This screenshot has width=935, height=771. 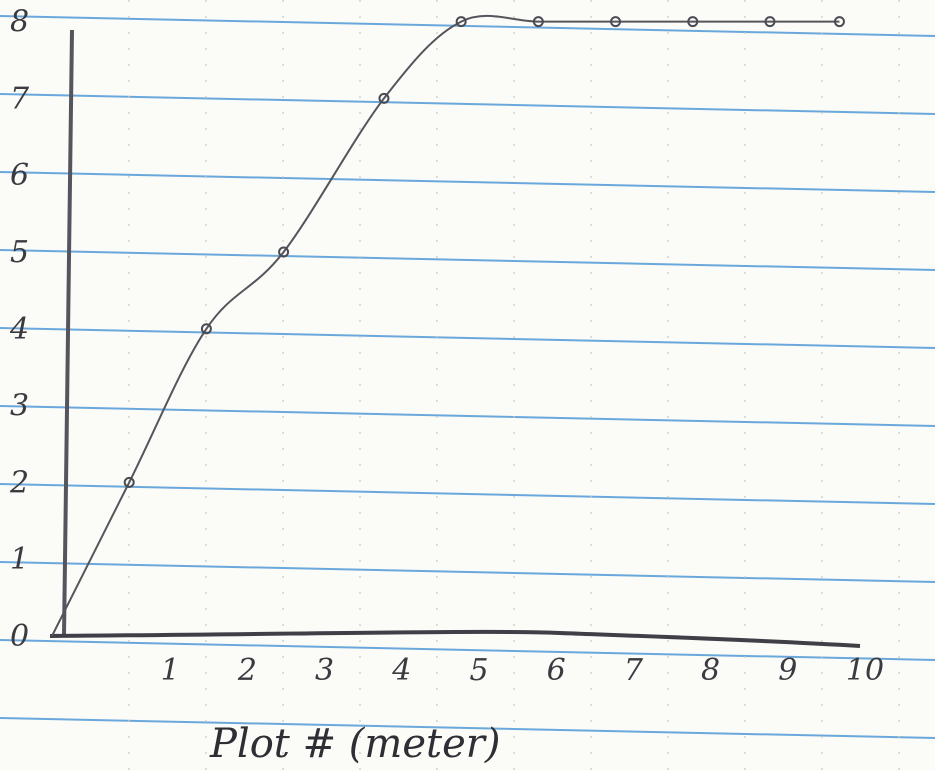 I want to click on x-axis-line, so click(x=455, y=638).